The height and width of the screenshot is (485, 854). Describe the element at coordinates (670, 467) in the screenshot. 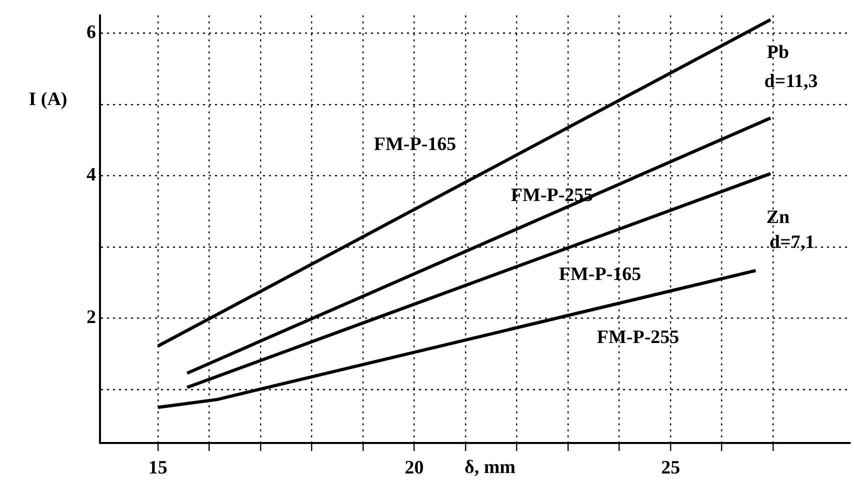

I see `x-tick-label: 25` at that location.